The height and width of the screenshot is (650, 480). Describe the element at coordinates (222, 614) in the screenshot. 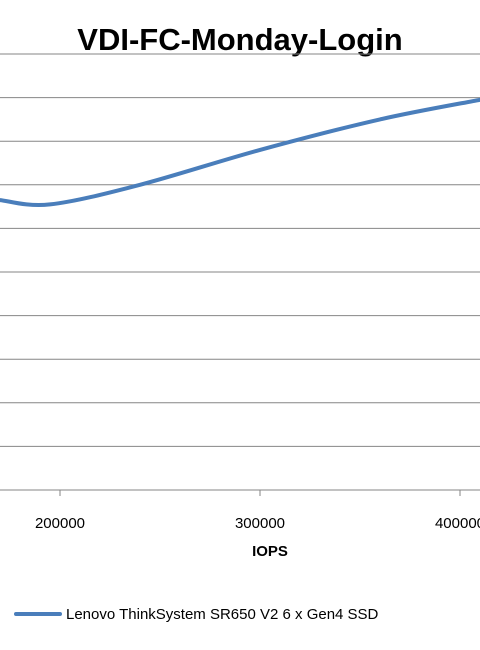

I see `legend-entry-label: Lenovo ThinkSystem SR650 V2 6 x Gen4 SSD` at that location.